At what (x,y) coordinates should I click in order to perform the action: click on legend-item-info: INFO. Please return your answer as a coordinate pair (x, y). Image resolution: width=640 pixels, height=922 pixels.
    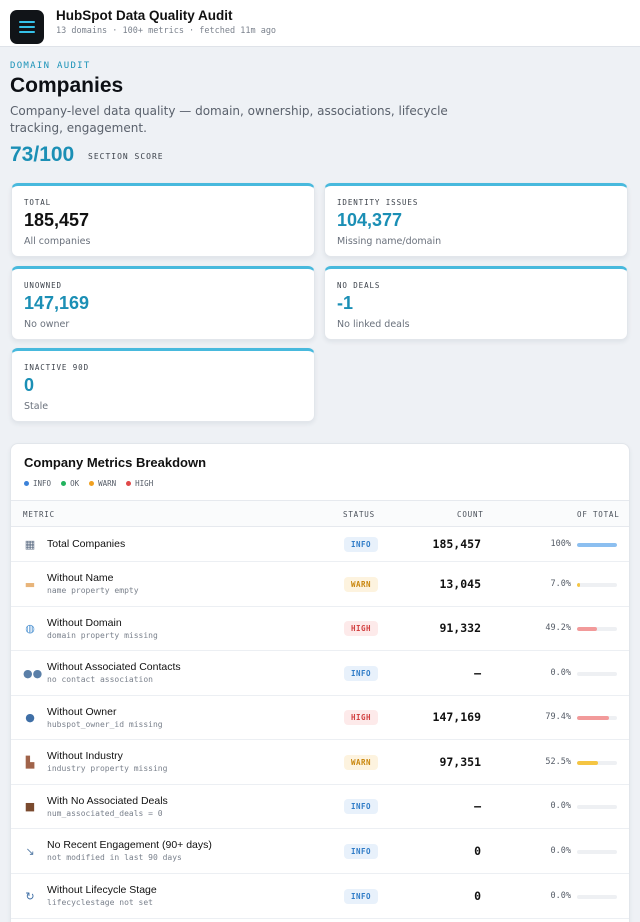
    Looking at the image, I should click on (37, 483).